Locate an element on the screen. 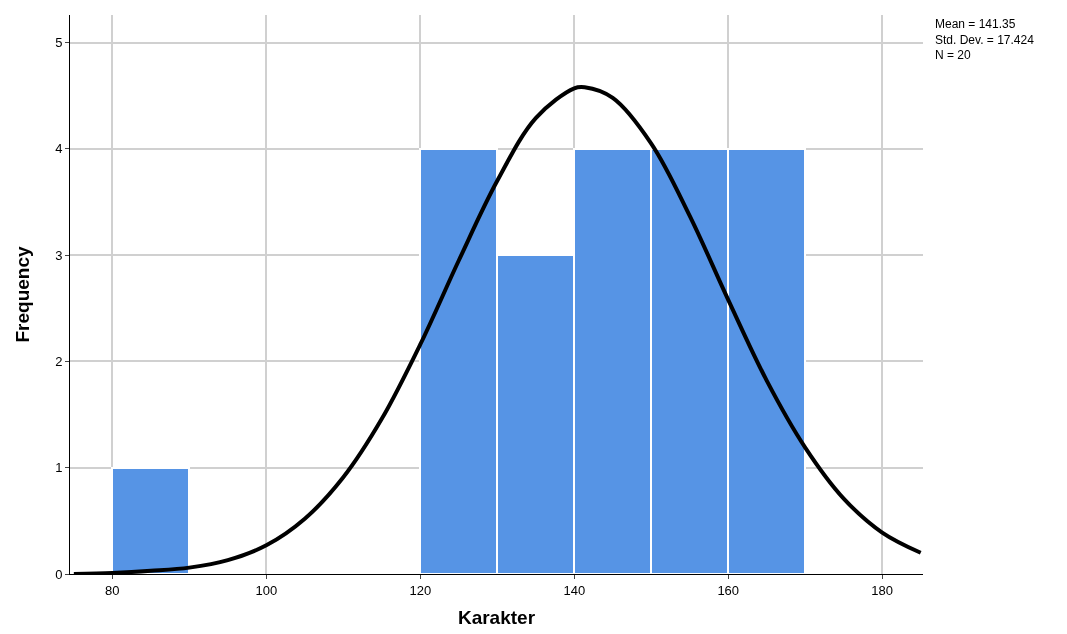 This screenshot has width=1067, height=634. y-tick-label: 4 is located at coordinates (59, 149).